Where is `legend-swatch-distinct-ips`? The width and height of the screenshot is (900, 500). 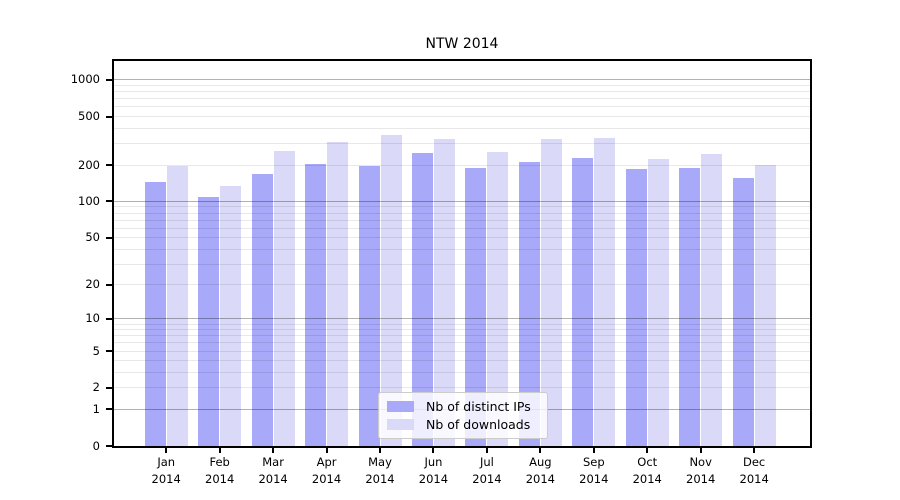 legend-swatch-distinct-ips is located at coordinates (400, 406).